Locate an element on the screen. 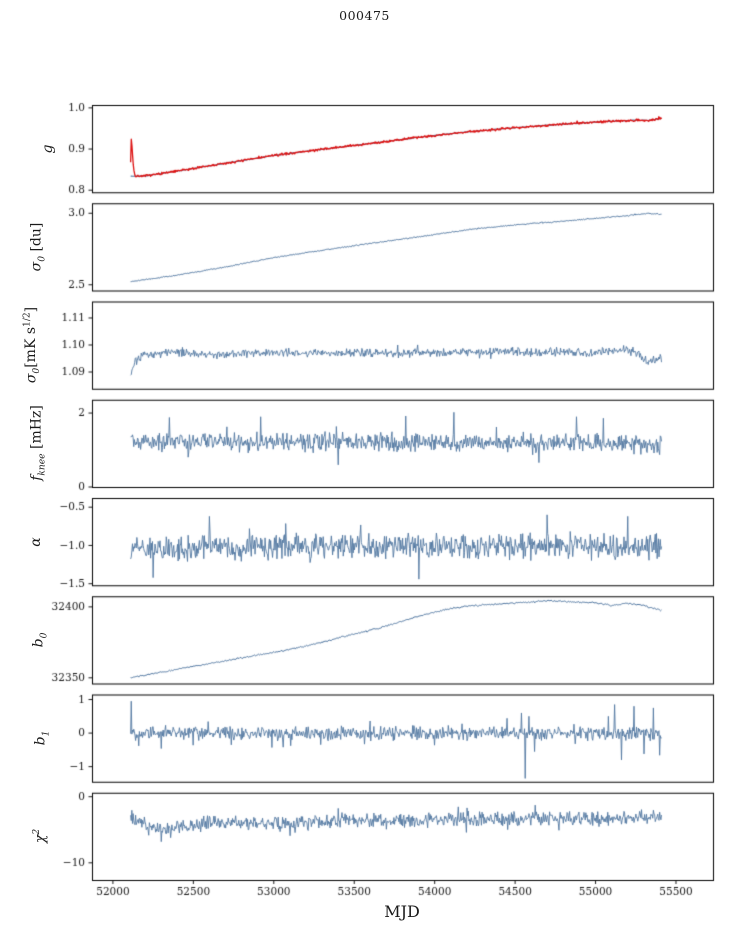 The width and height of the screenshot is (729, 944). x-axis-label: MJD is located at coordinates (402, 911).